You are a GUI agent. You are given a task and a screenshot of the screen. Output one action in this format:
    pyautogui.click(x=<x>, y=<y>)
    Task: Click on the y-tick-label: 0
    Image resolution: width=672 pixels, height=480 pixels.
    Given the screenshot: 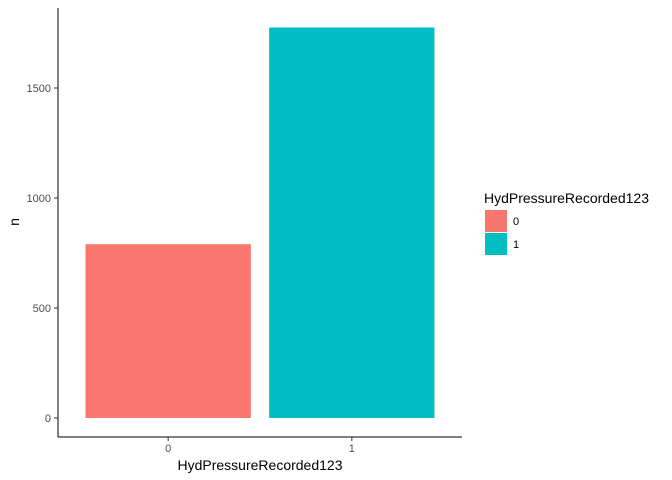 What is the action you would take?
    pyautogui.click(x=48, y=419)
    